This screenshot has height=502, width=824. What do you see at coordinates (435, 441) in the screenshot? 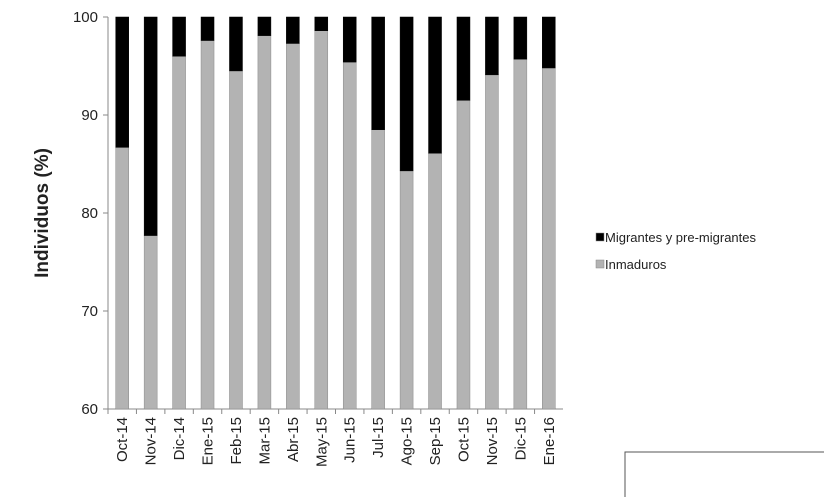
I see `x-tick-label: Sep-15` at bounding box center [435, 441].